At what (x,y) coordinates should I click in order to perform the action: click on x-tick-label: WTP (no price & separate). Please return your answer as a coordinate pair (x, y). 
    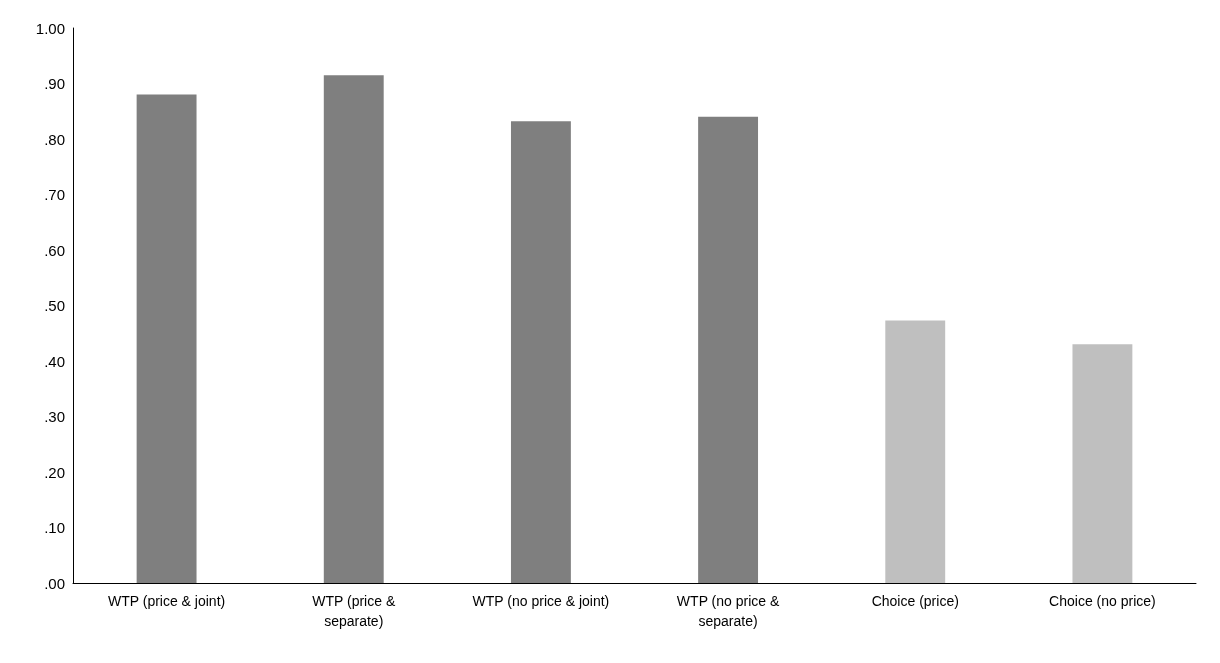
    Looking at the image, I should click on (728, 611).